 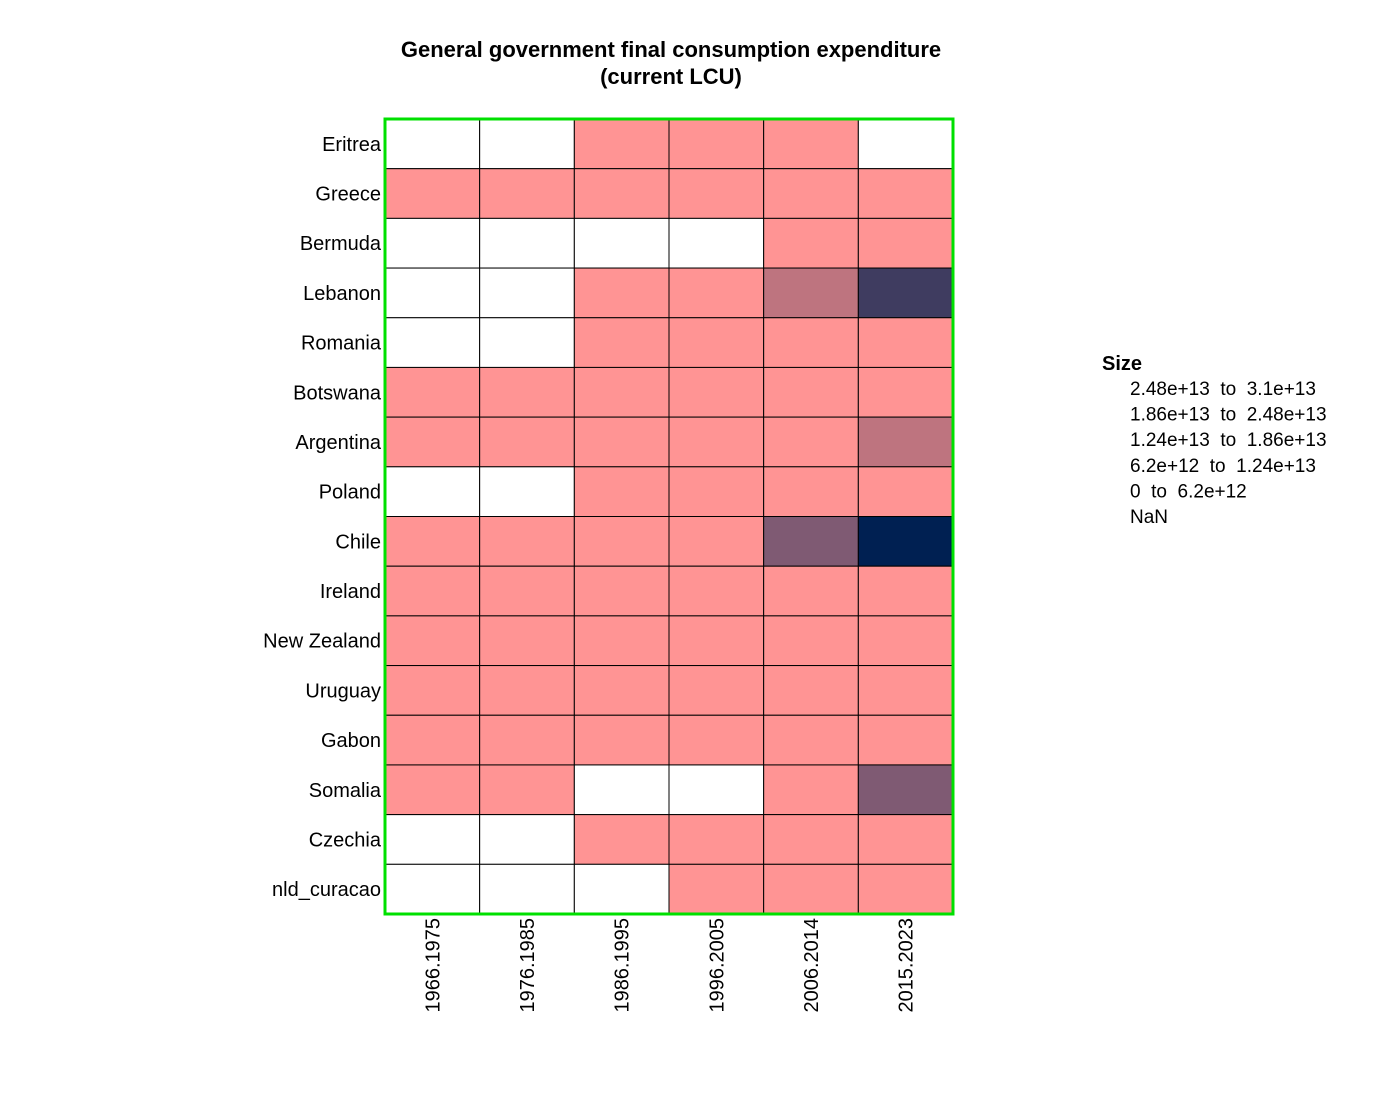 I want to click on heatmap-cell-botswana-2006-2014, so click(x=811, y=392).